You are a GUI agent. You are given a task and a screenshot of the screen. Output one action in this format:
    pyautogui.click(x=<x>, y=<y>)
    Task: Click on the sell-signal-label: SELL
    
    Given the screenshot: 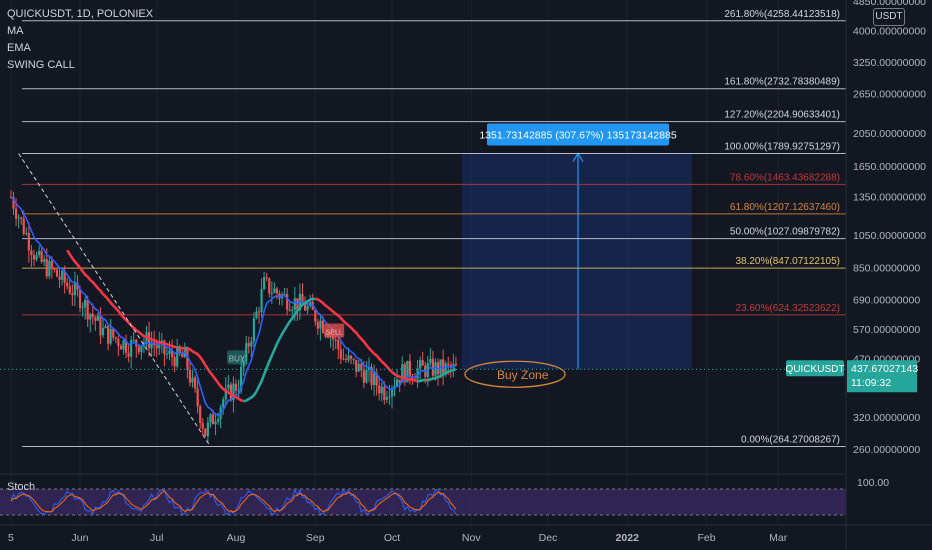 What is the action you would take?
    pyautogui.click(x=334, y=332)
    